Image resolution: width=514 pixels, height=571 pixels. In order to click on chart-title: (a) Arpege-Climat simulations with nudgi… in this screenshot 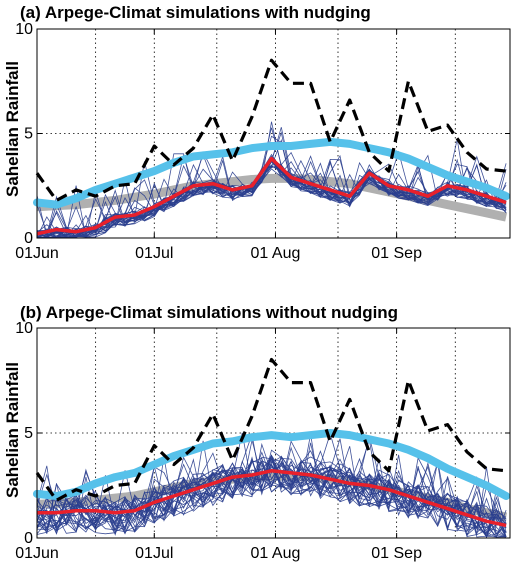, I will do `click(195, 12)`.